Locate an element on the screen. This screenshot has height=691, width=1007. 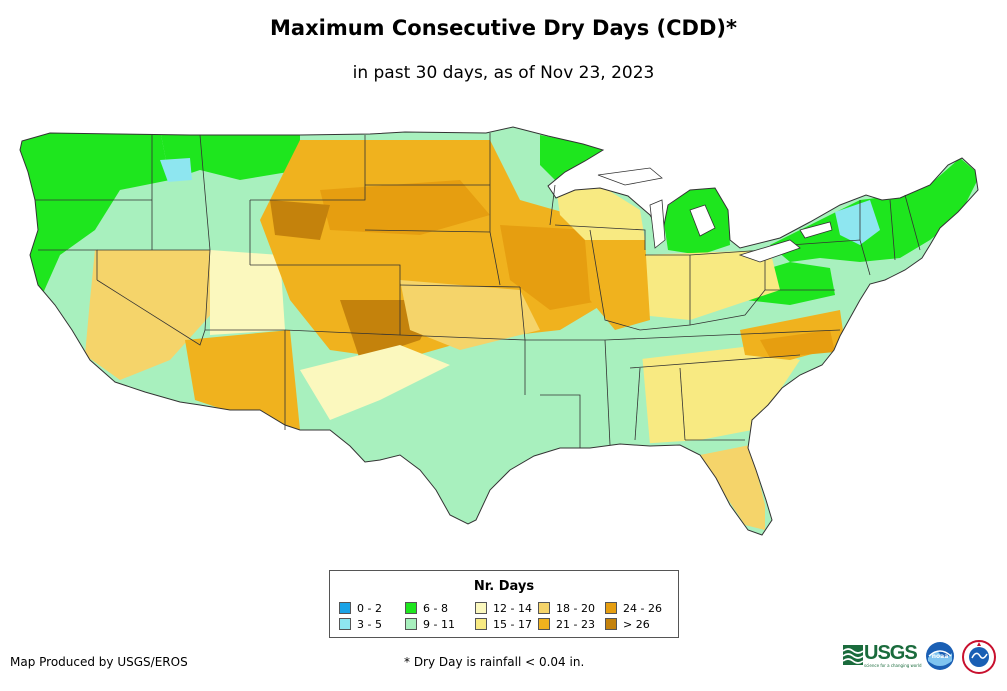
noaa-logo-icon: noaa is located at coordinates (940, 656).